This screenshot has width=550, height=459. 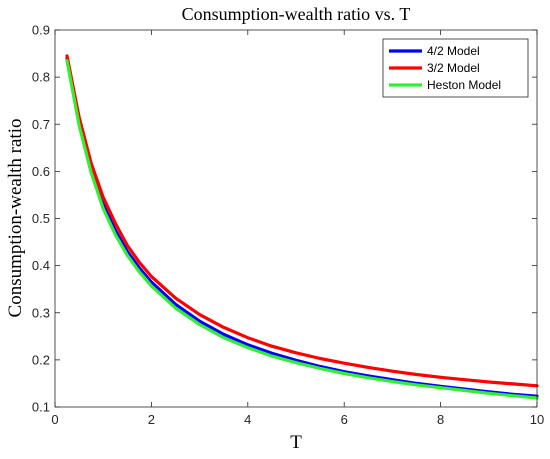 I want to click on legend-label-3: Heston Model, so click(x=464, y=85).